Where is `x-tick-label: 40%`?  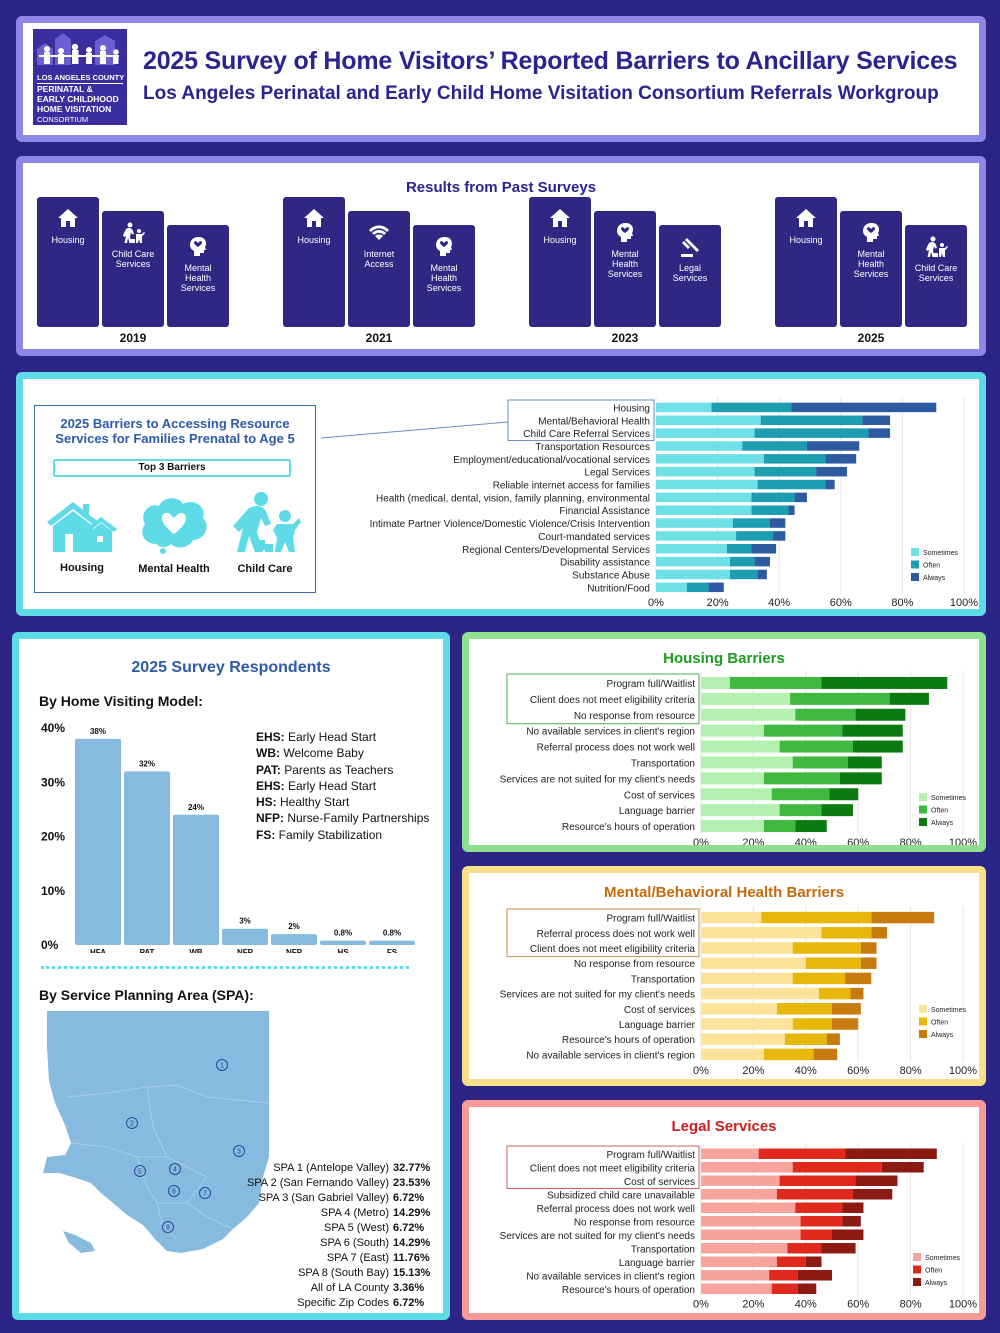
x-tick-label: 40% is located at coordinates (806, 1071).